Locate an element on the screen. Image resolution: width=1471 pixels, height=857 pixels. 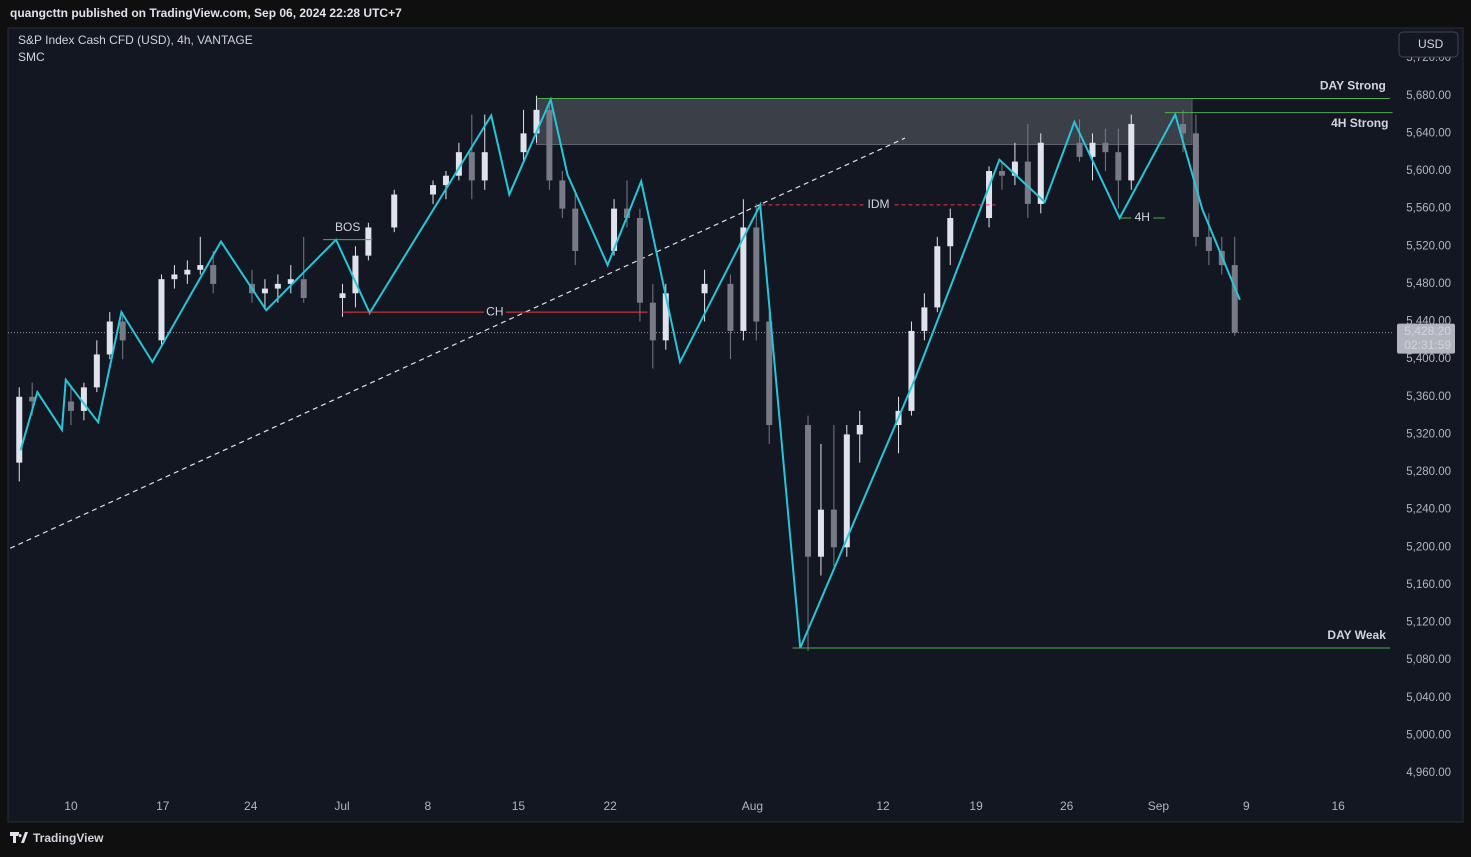
x-tick-label: 26 is located at coordinates (1067, 806).